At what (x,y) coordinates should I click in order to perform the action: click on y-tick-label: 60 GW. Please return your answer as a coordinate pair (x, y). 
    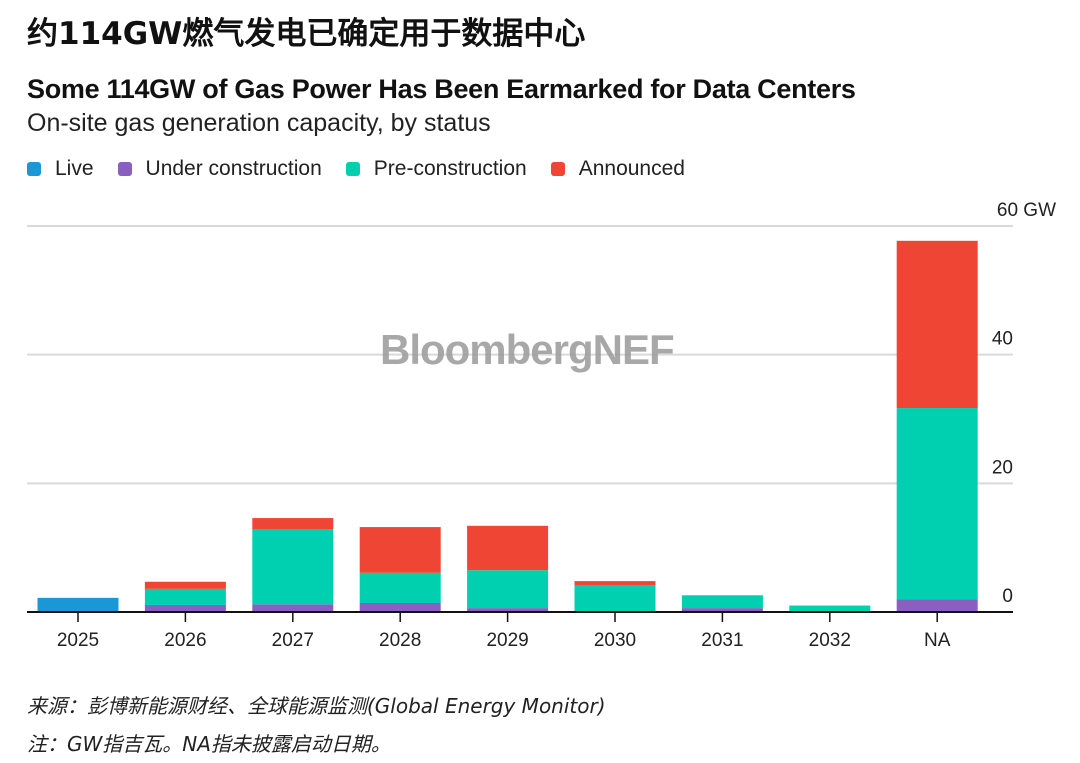
    Looking at the image, I should click on (1026, 210).